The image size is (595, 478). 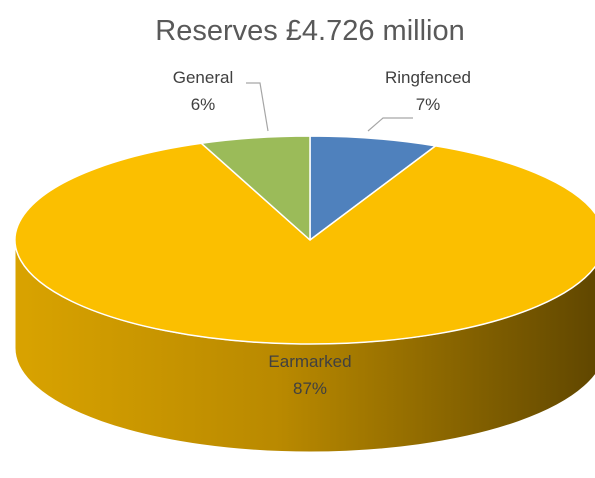 I want to click on data-label-earmarked-name: Earmarked, so click(x=309, y=361).